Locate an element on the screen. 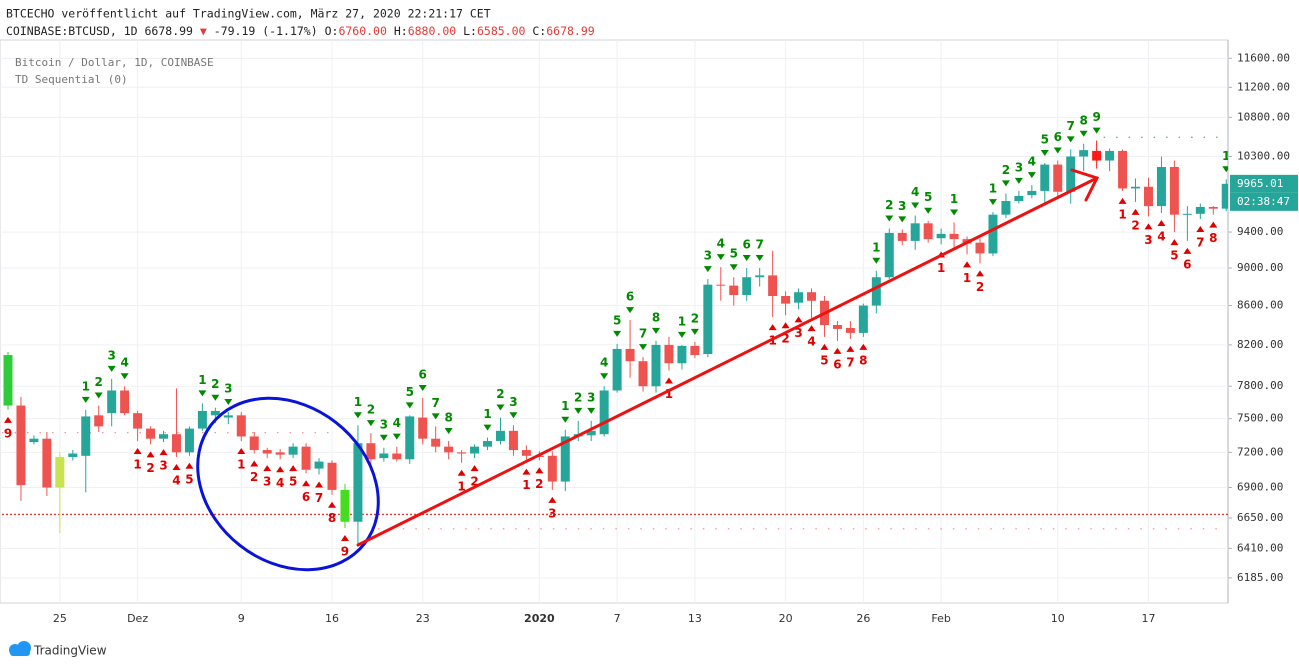 The height and width of the screenshot is (669, 1299). change: -79.19 (-1.17%) is located at coordinates (266, 31).